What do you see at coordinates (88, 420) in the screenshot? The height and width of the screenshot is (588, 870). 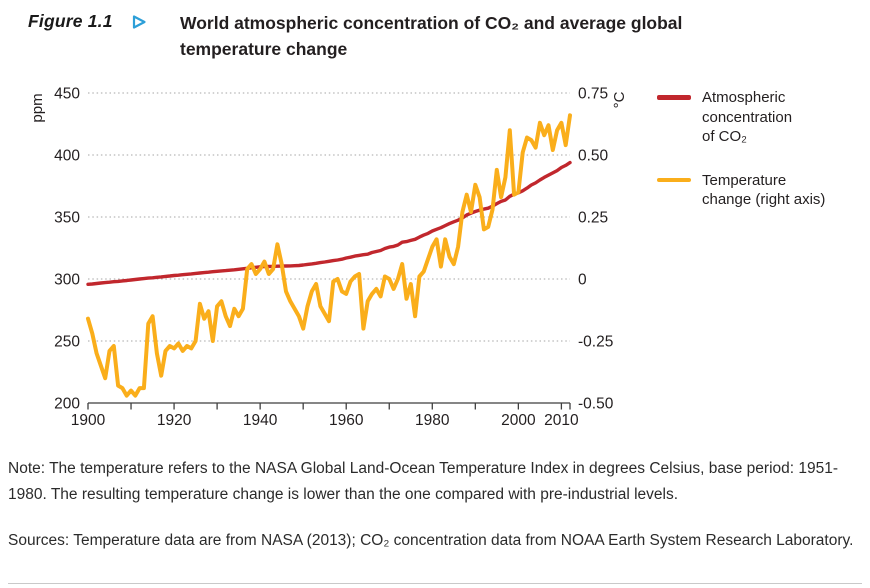 I see `x-tick-label: 1900` at bounding box center [88, 420].